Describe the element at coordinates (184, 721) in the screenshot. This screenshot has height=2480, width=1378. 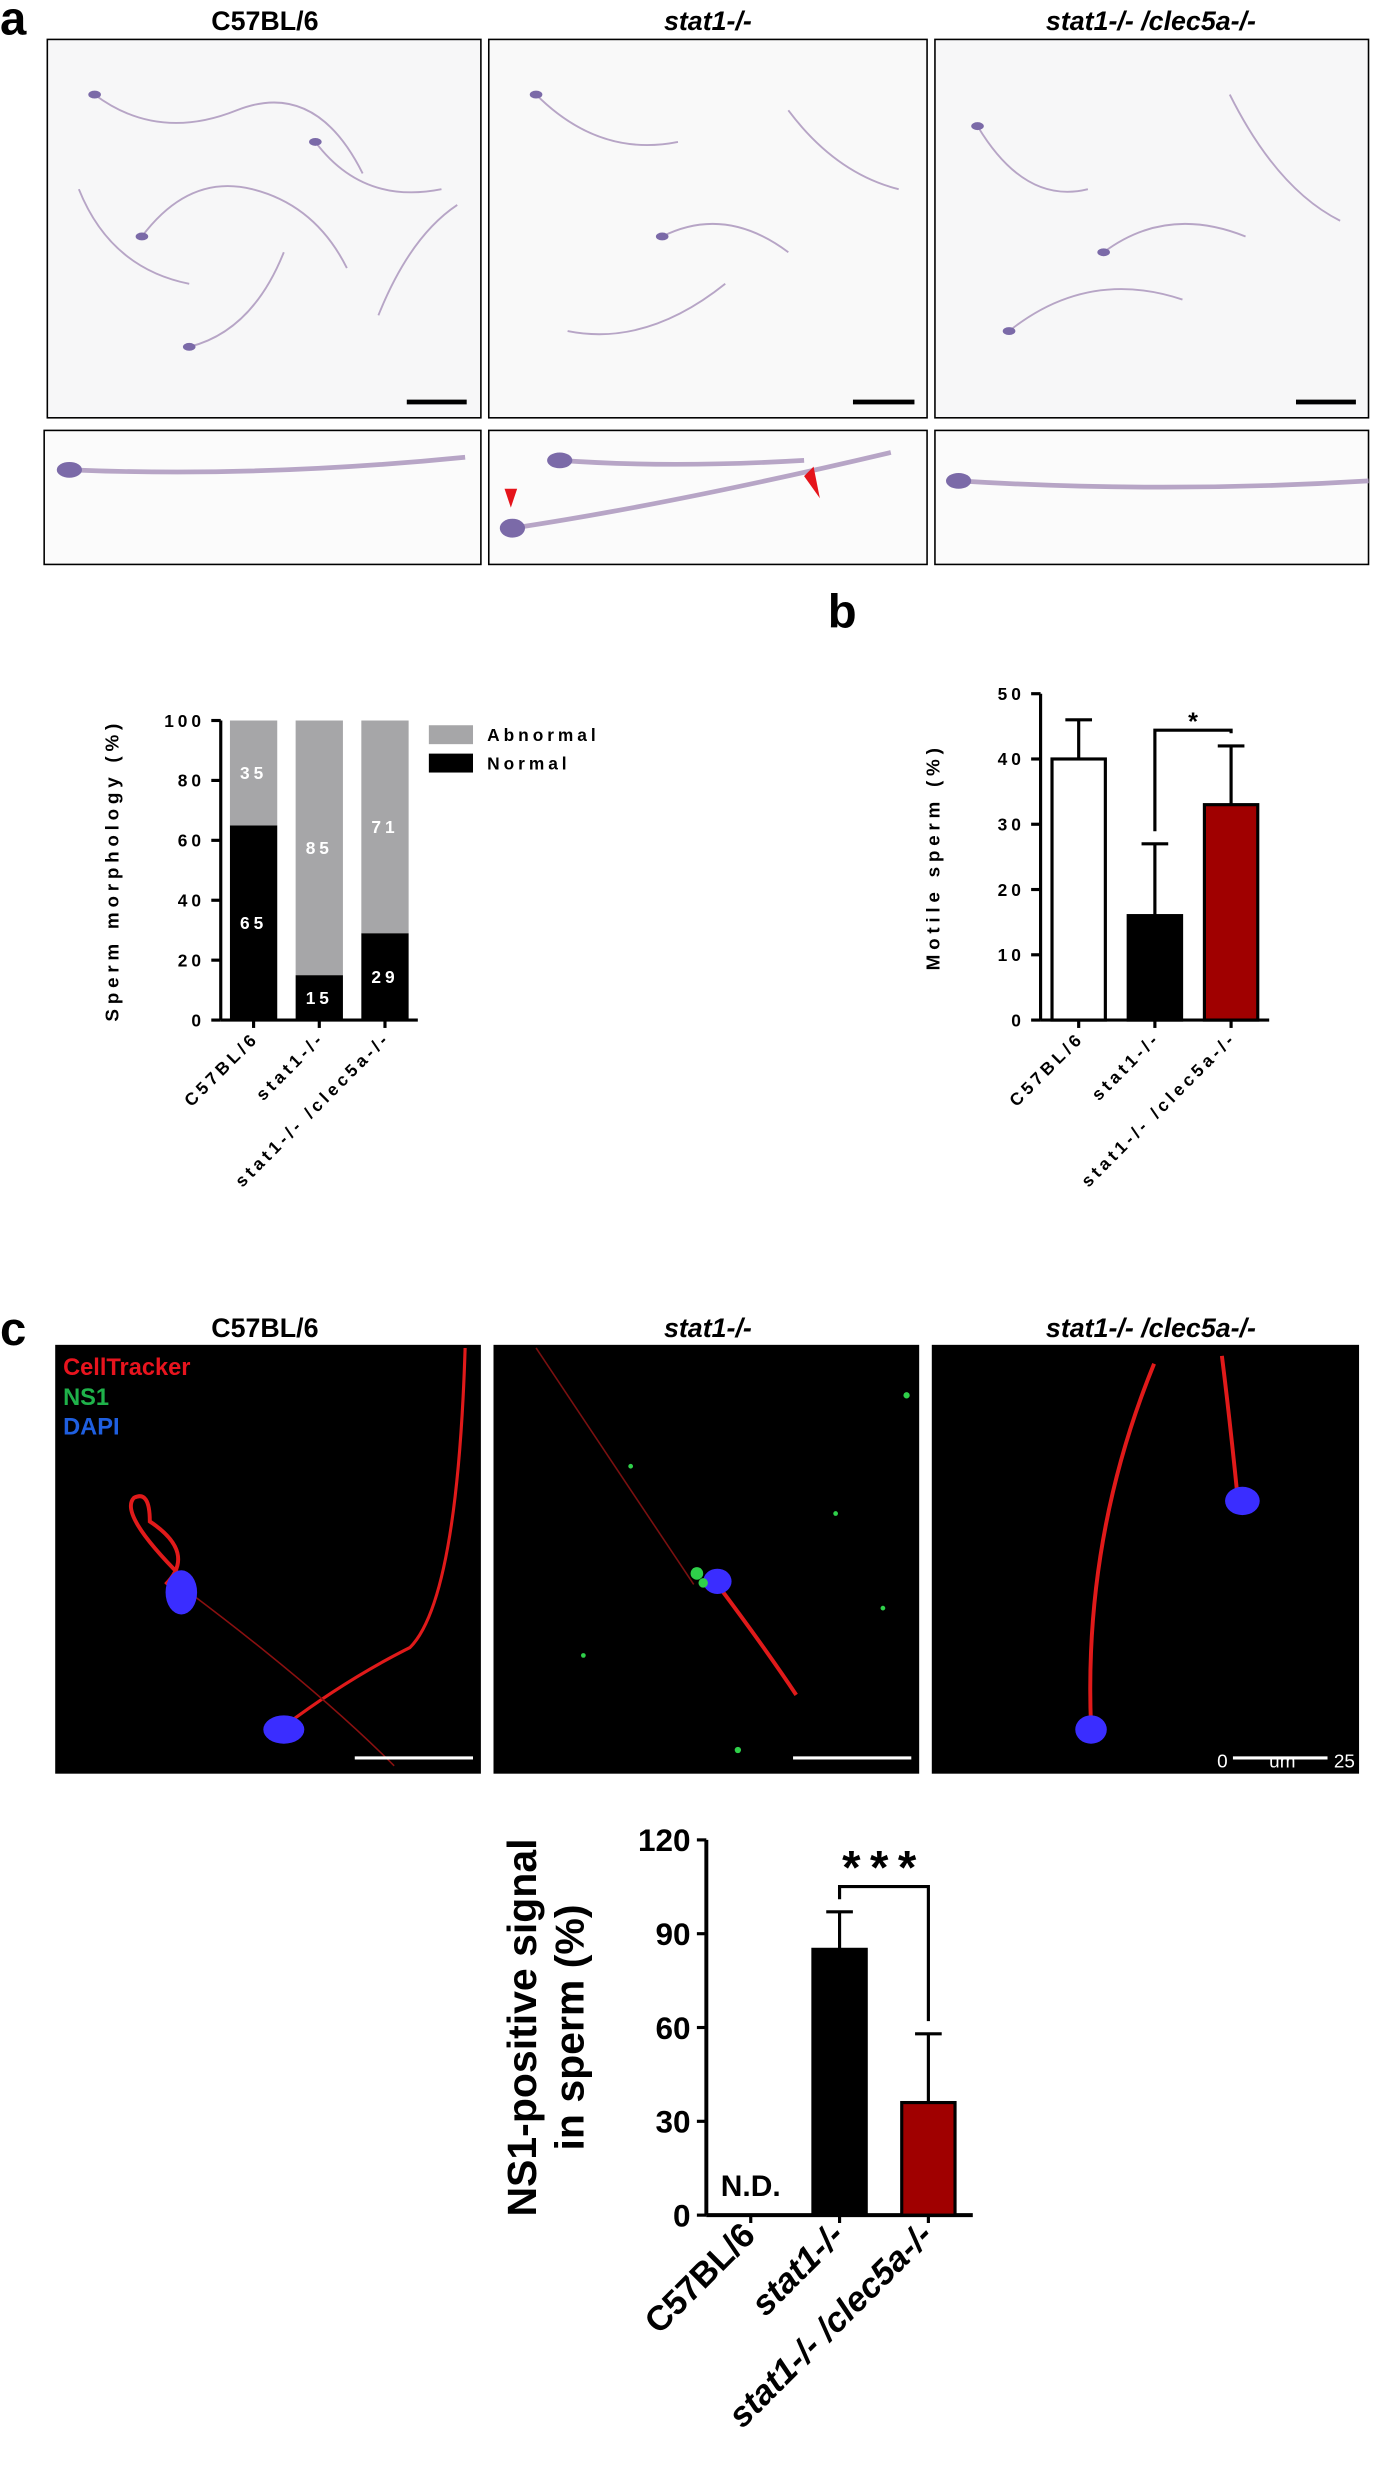
I see `y-tick-label: 100` at that location.